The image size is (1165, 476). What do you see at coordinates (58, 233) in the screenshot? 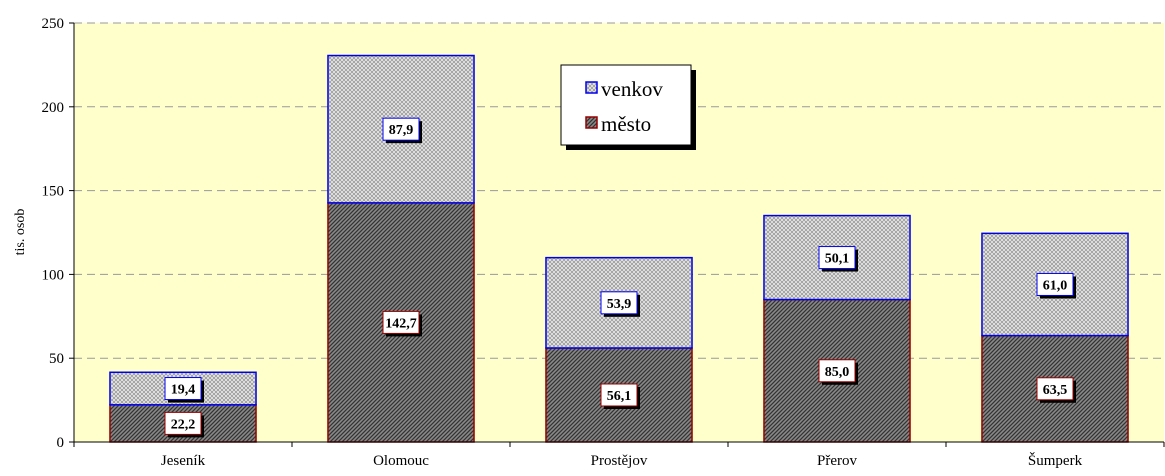
I see `y-axis-ticks: 0 50 100 150 200 250` at bounding box center [58, 233].